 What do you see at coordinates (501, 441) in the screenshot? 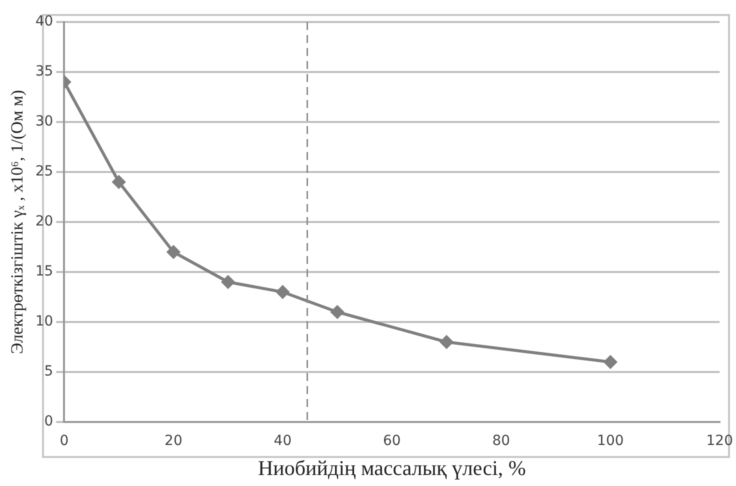
I see `x-tick-label: 80` at bounding box center [501, 441].